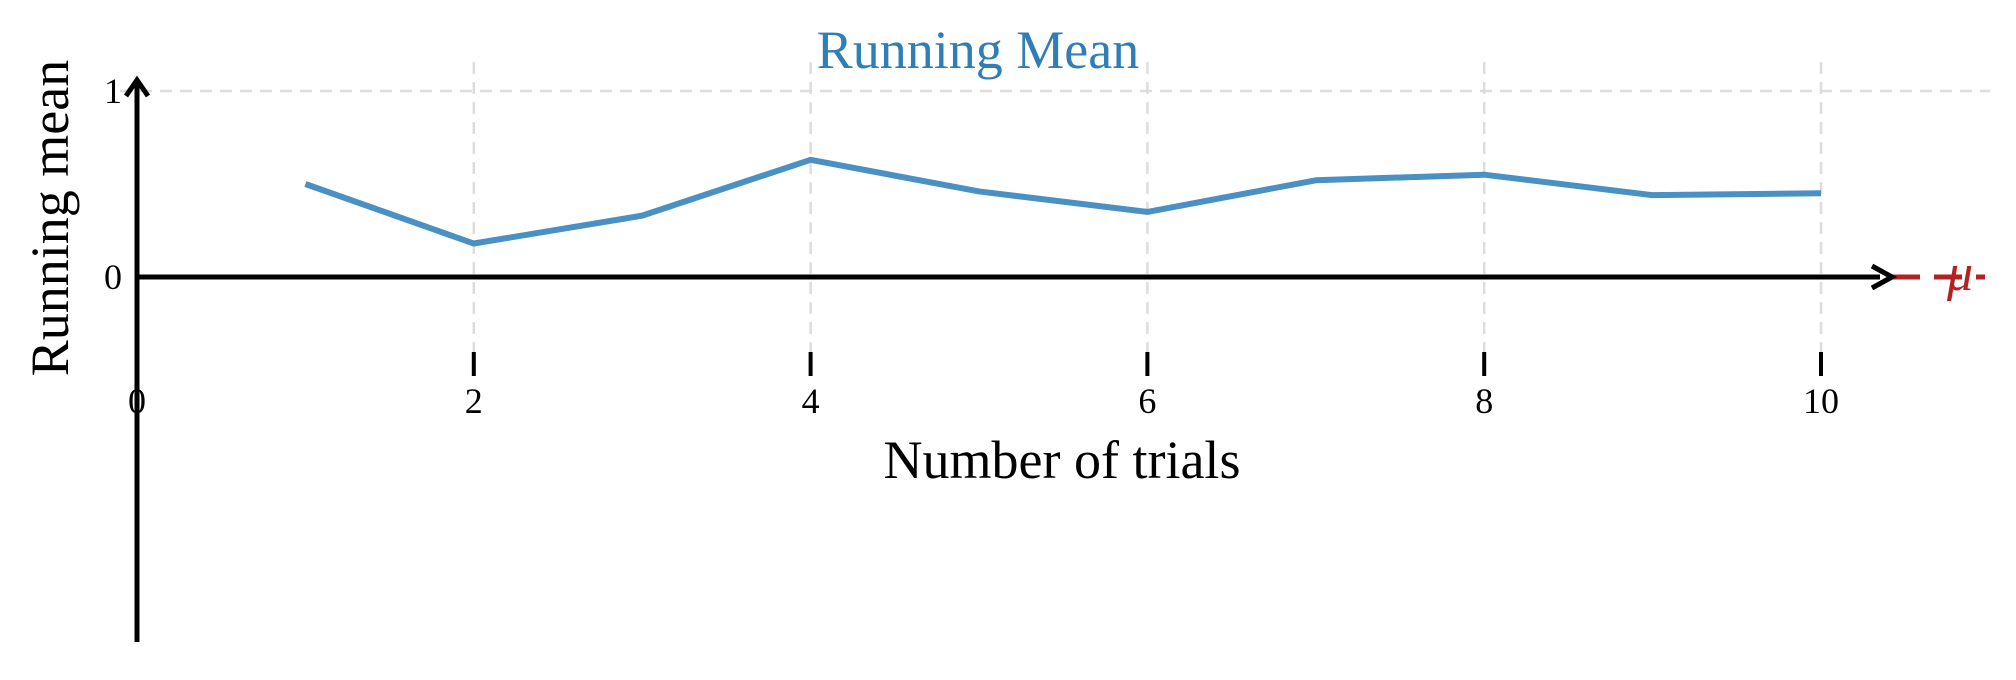  Describe the element at coordinates (1062, 460) in the screenshot. I see `x-axis-label: Number of trials` at that location.